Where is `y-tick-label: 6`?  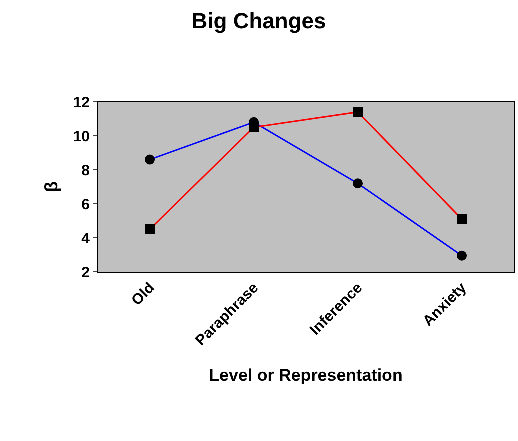
y-tick-label: 6 is located at coordinates (86, 205).